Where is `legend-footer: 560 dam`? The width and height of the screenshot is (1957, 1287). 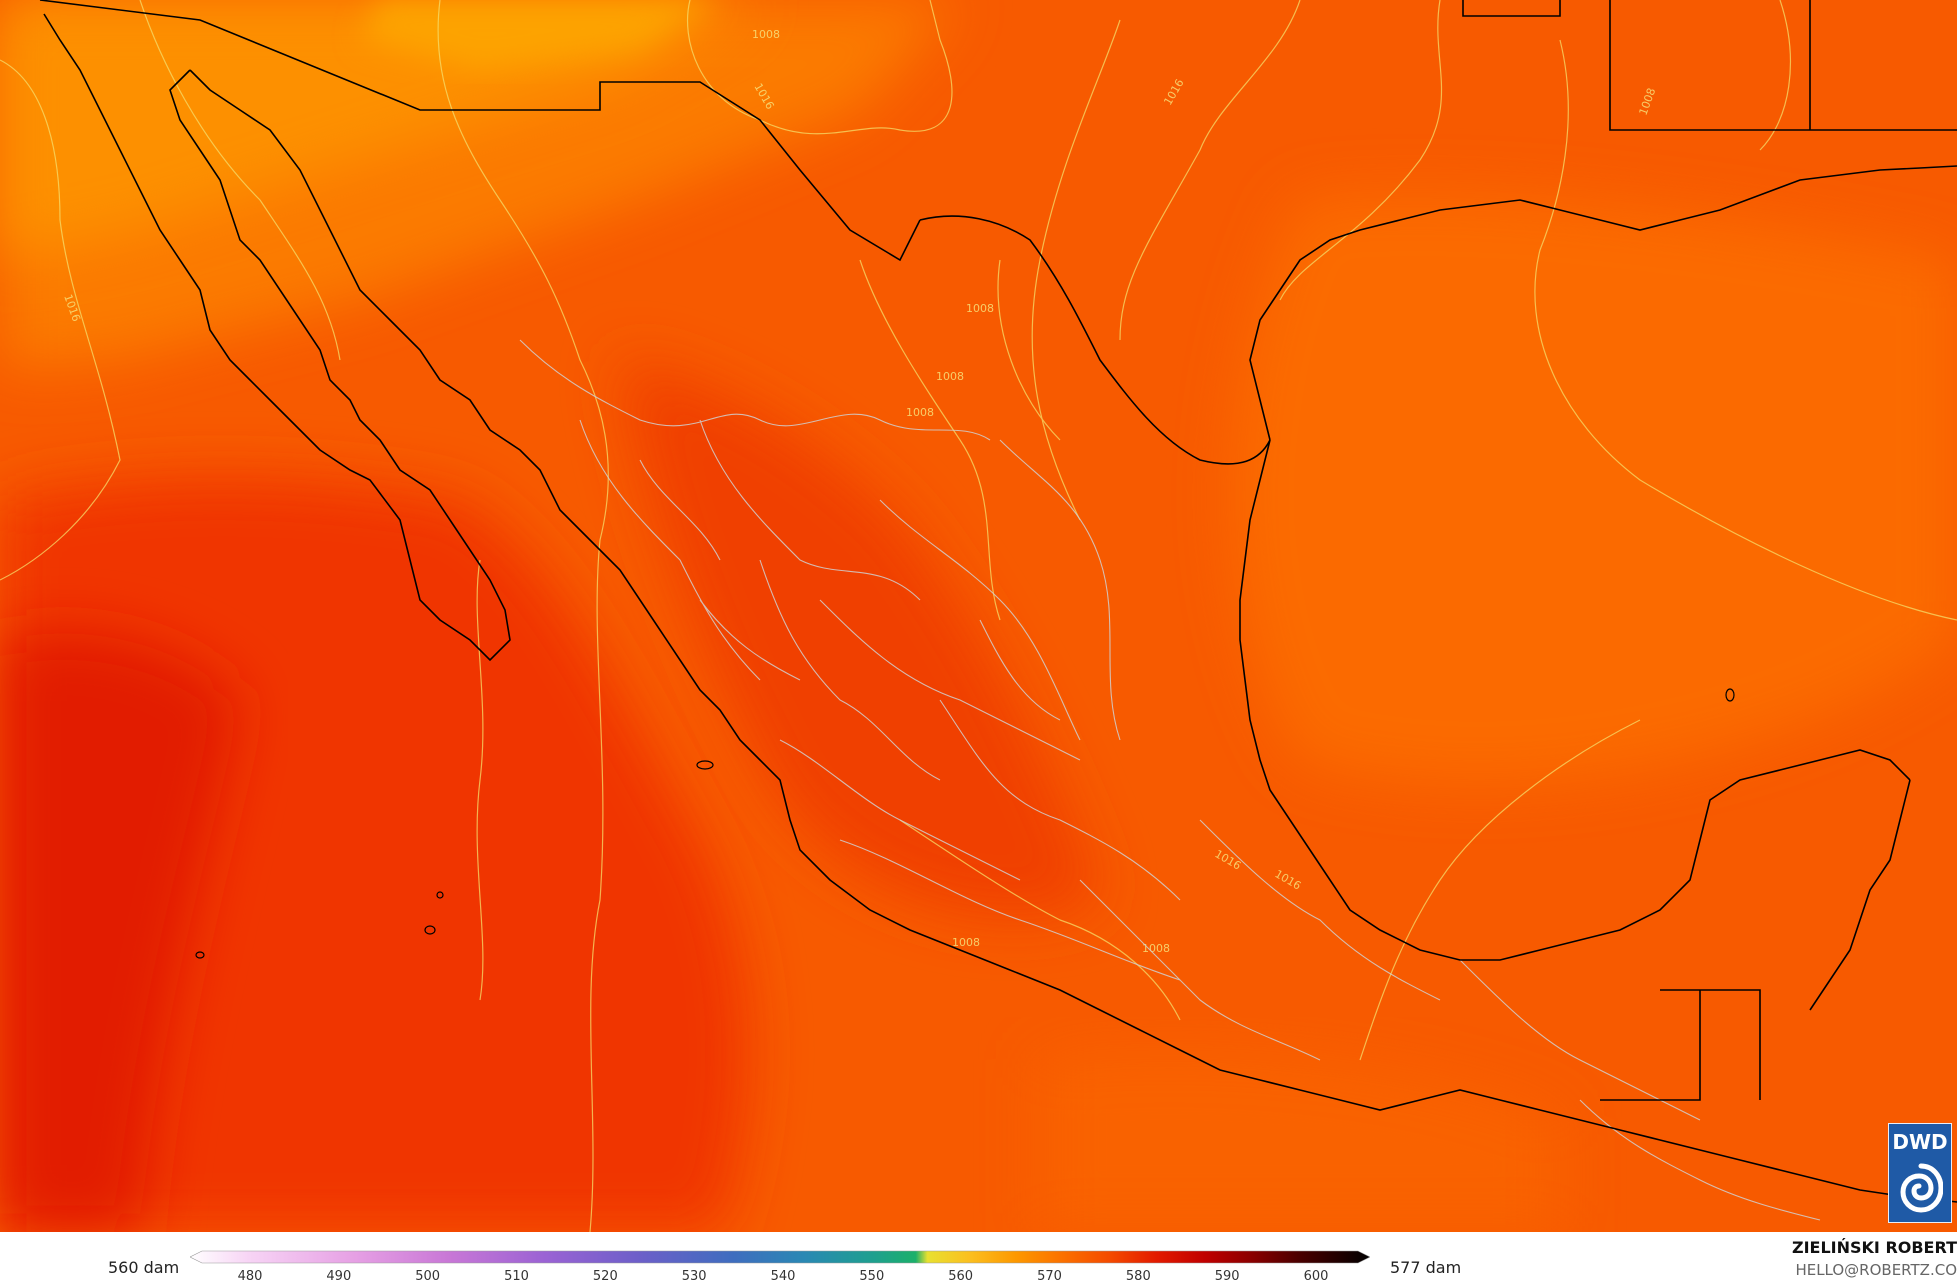
legend-footer: 560 dam is located at coordinates (978, 1259).